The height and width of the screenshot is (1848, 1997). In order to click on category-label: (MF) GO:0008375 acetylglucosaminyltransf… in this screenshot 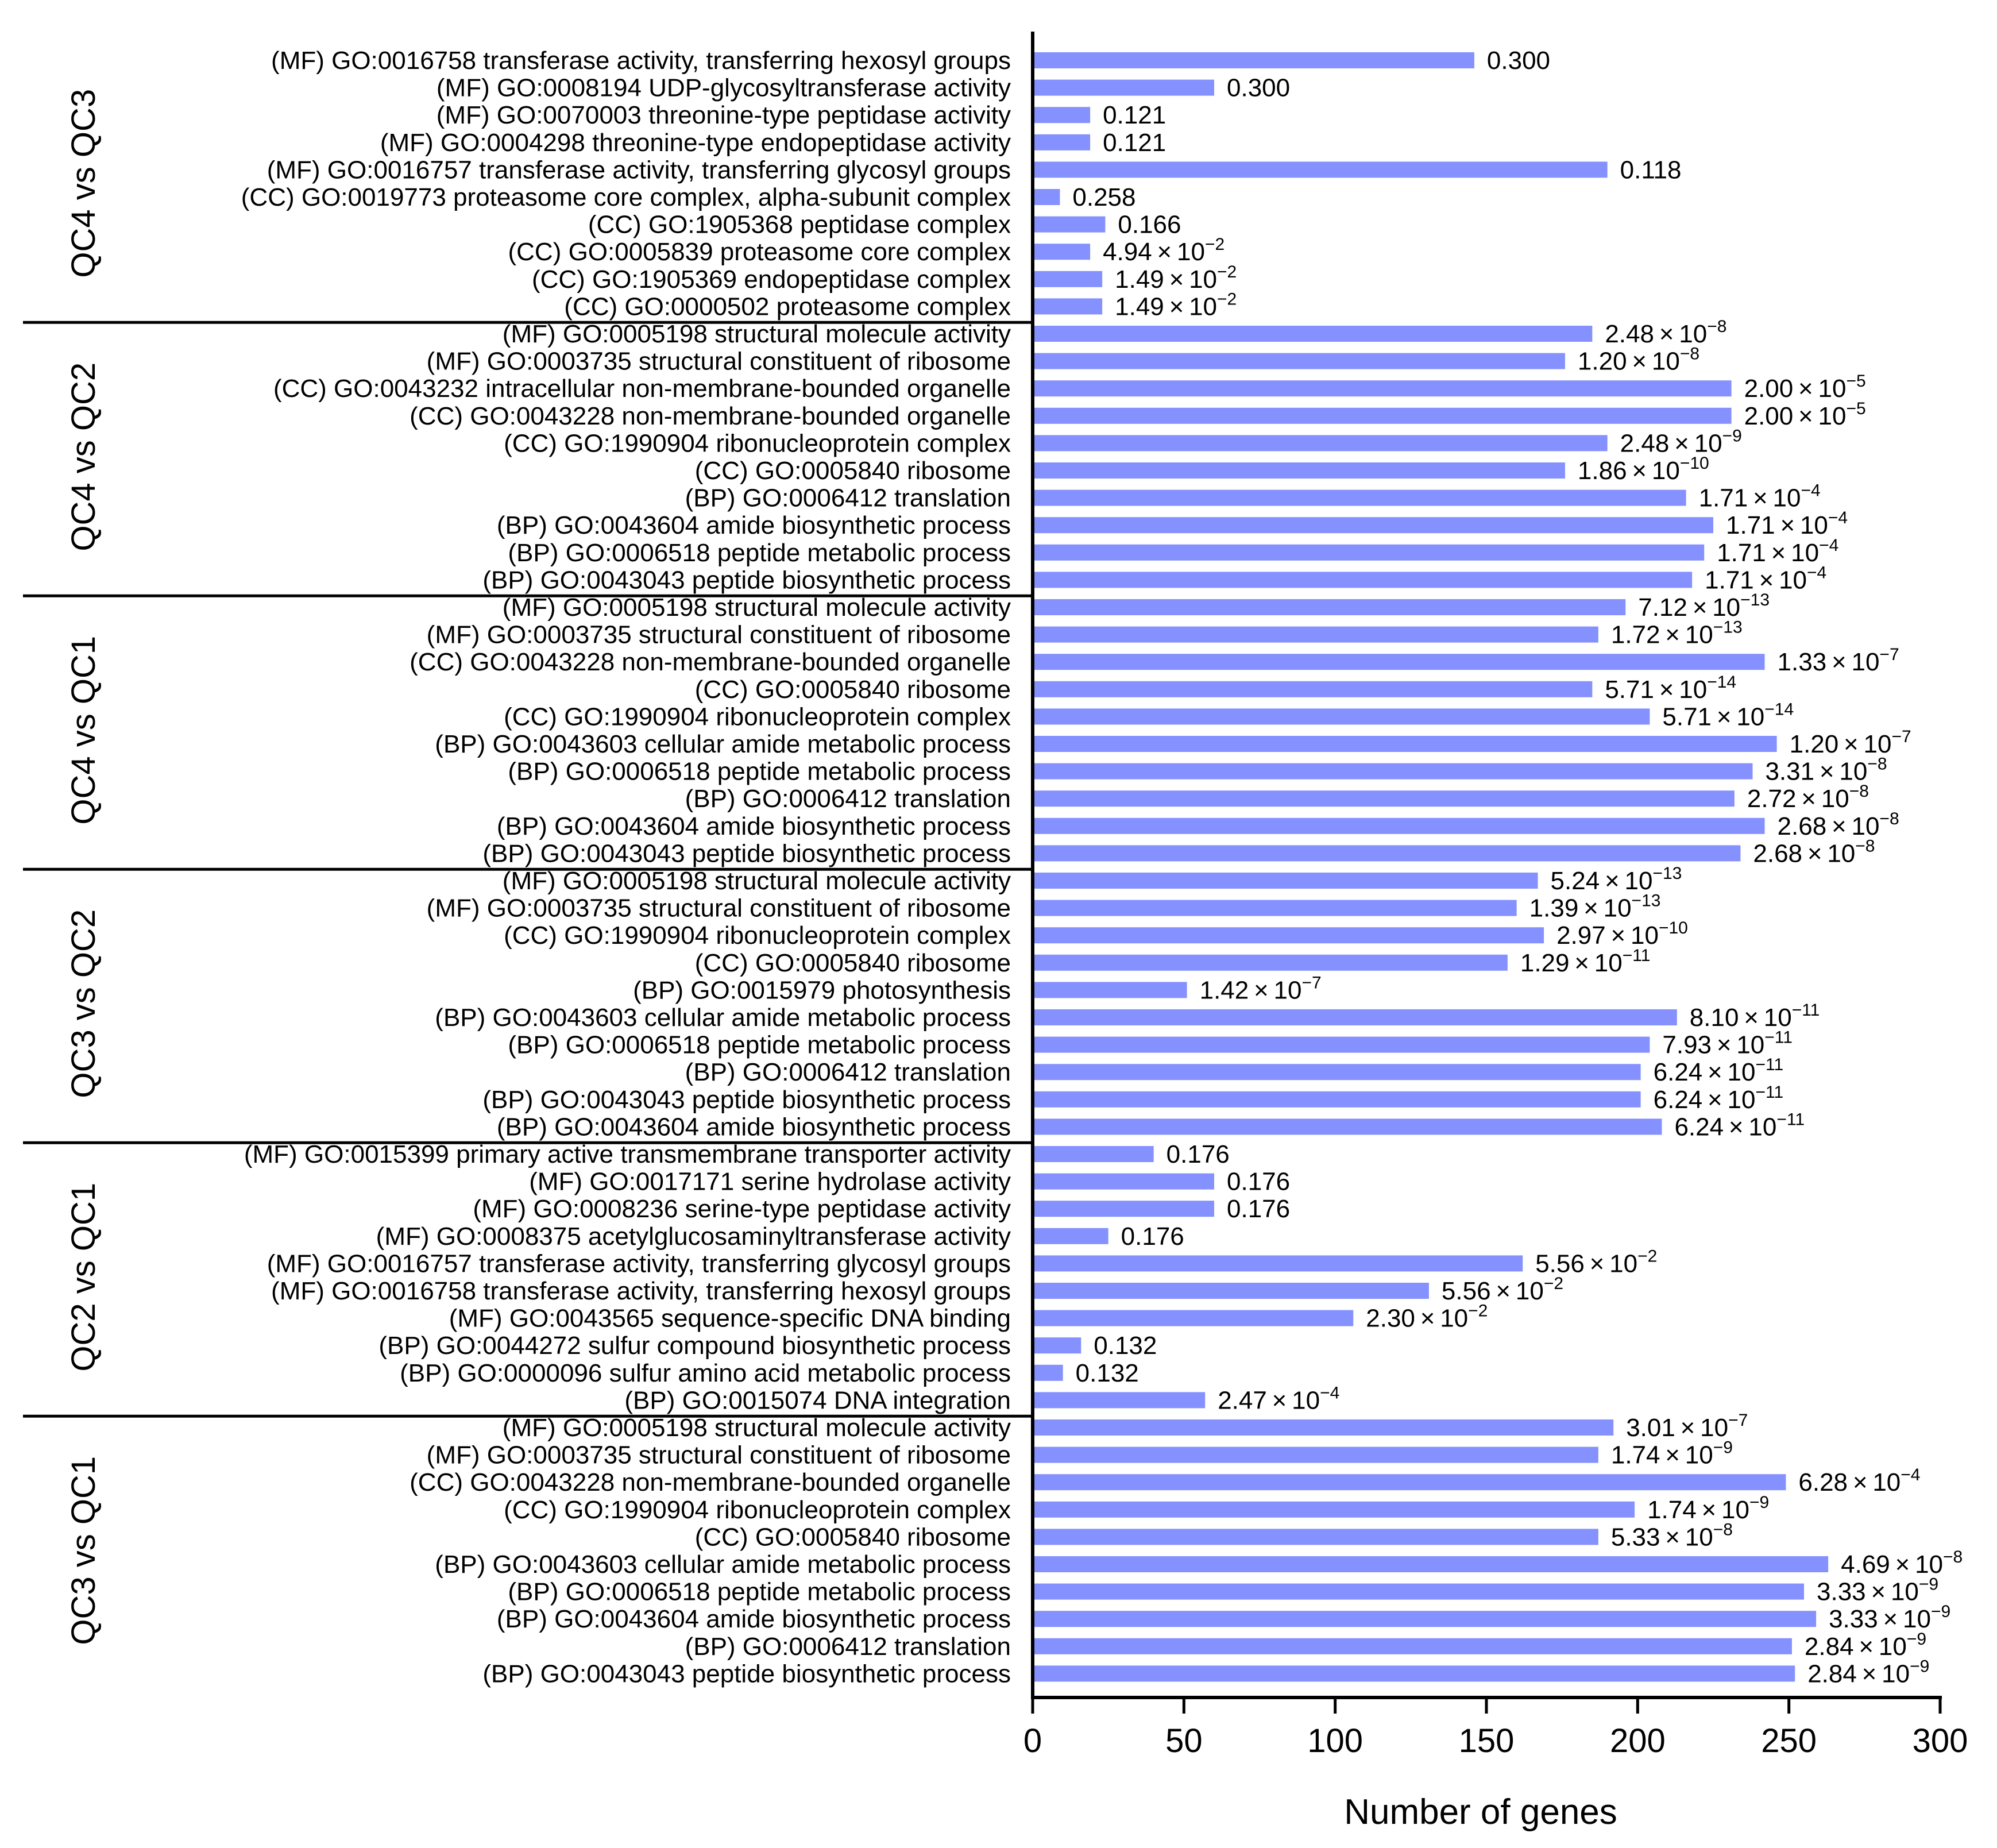, I will do `click(693, 1237)`.